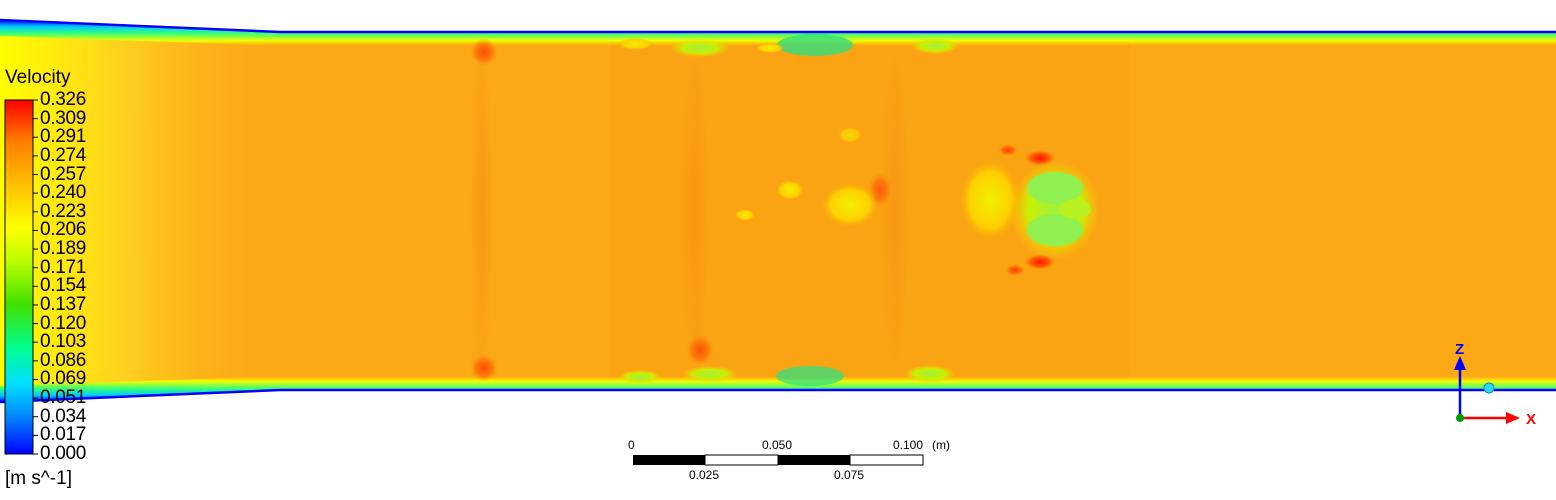 This screenshot has height=500, width=1556. Describe the element at coordinates (1489, 388) in the screenshot. I see `probe-point` at that location.